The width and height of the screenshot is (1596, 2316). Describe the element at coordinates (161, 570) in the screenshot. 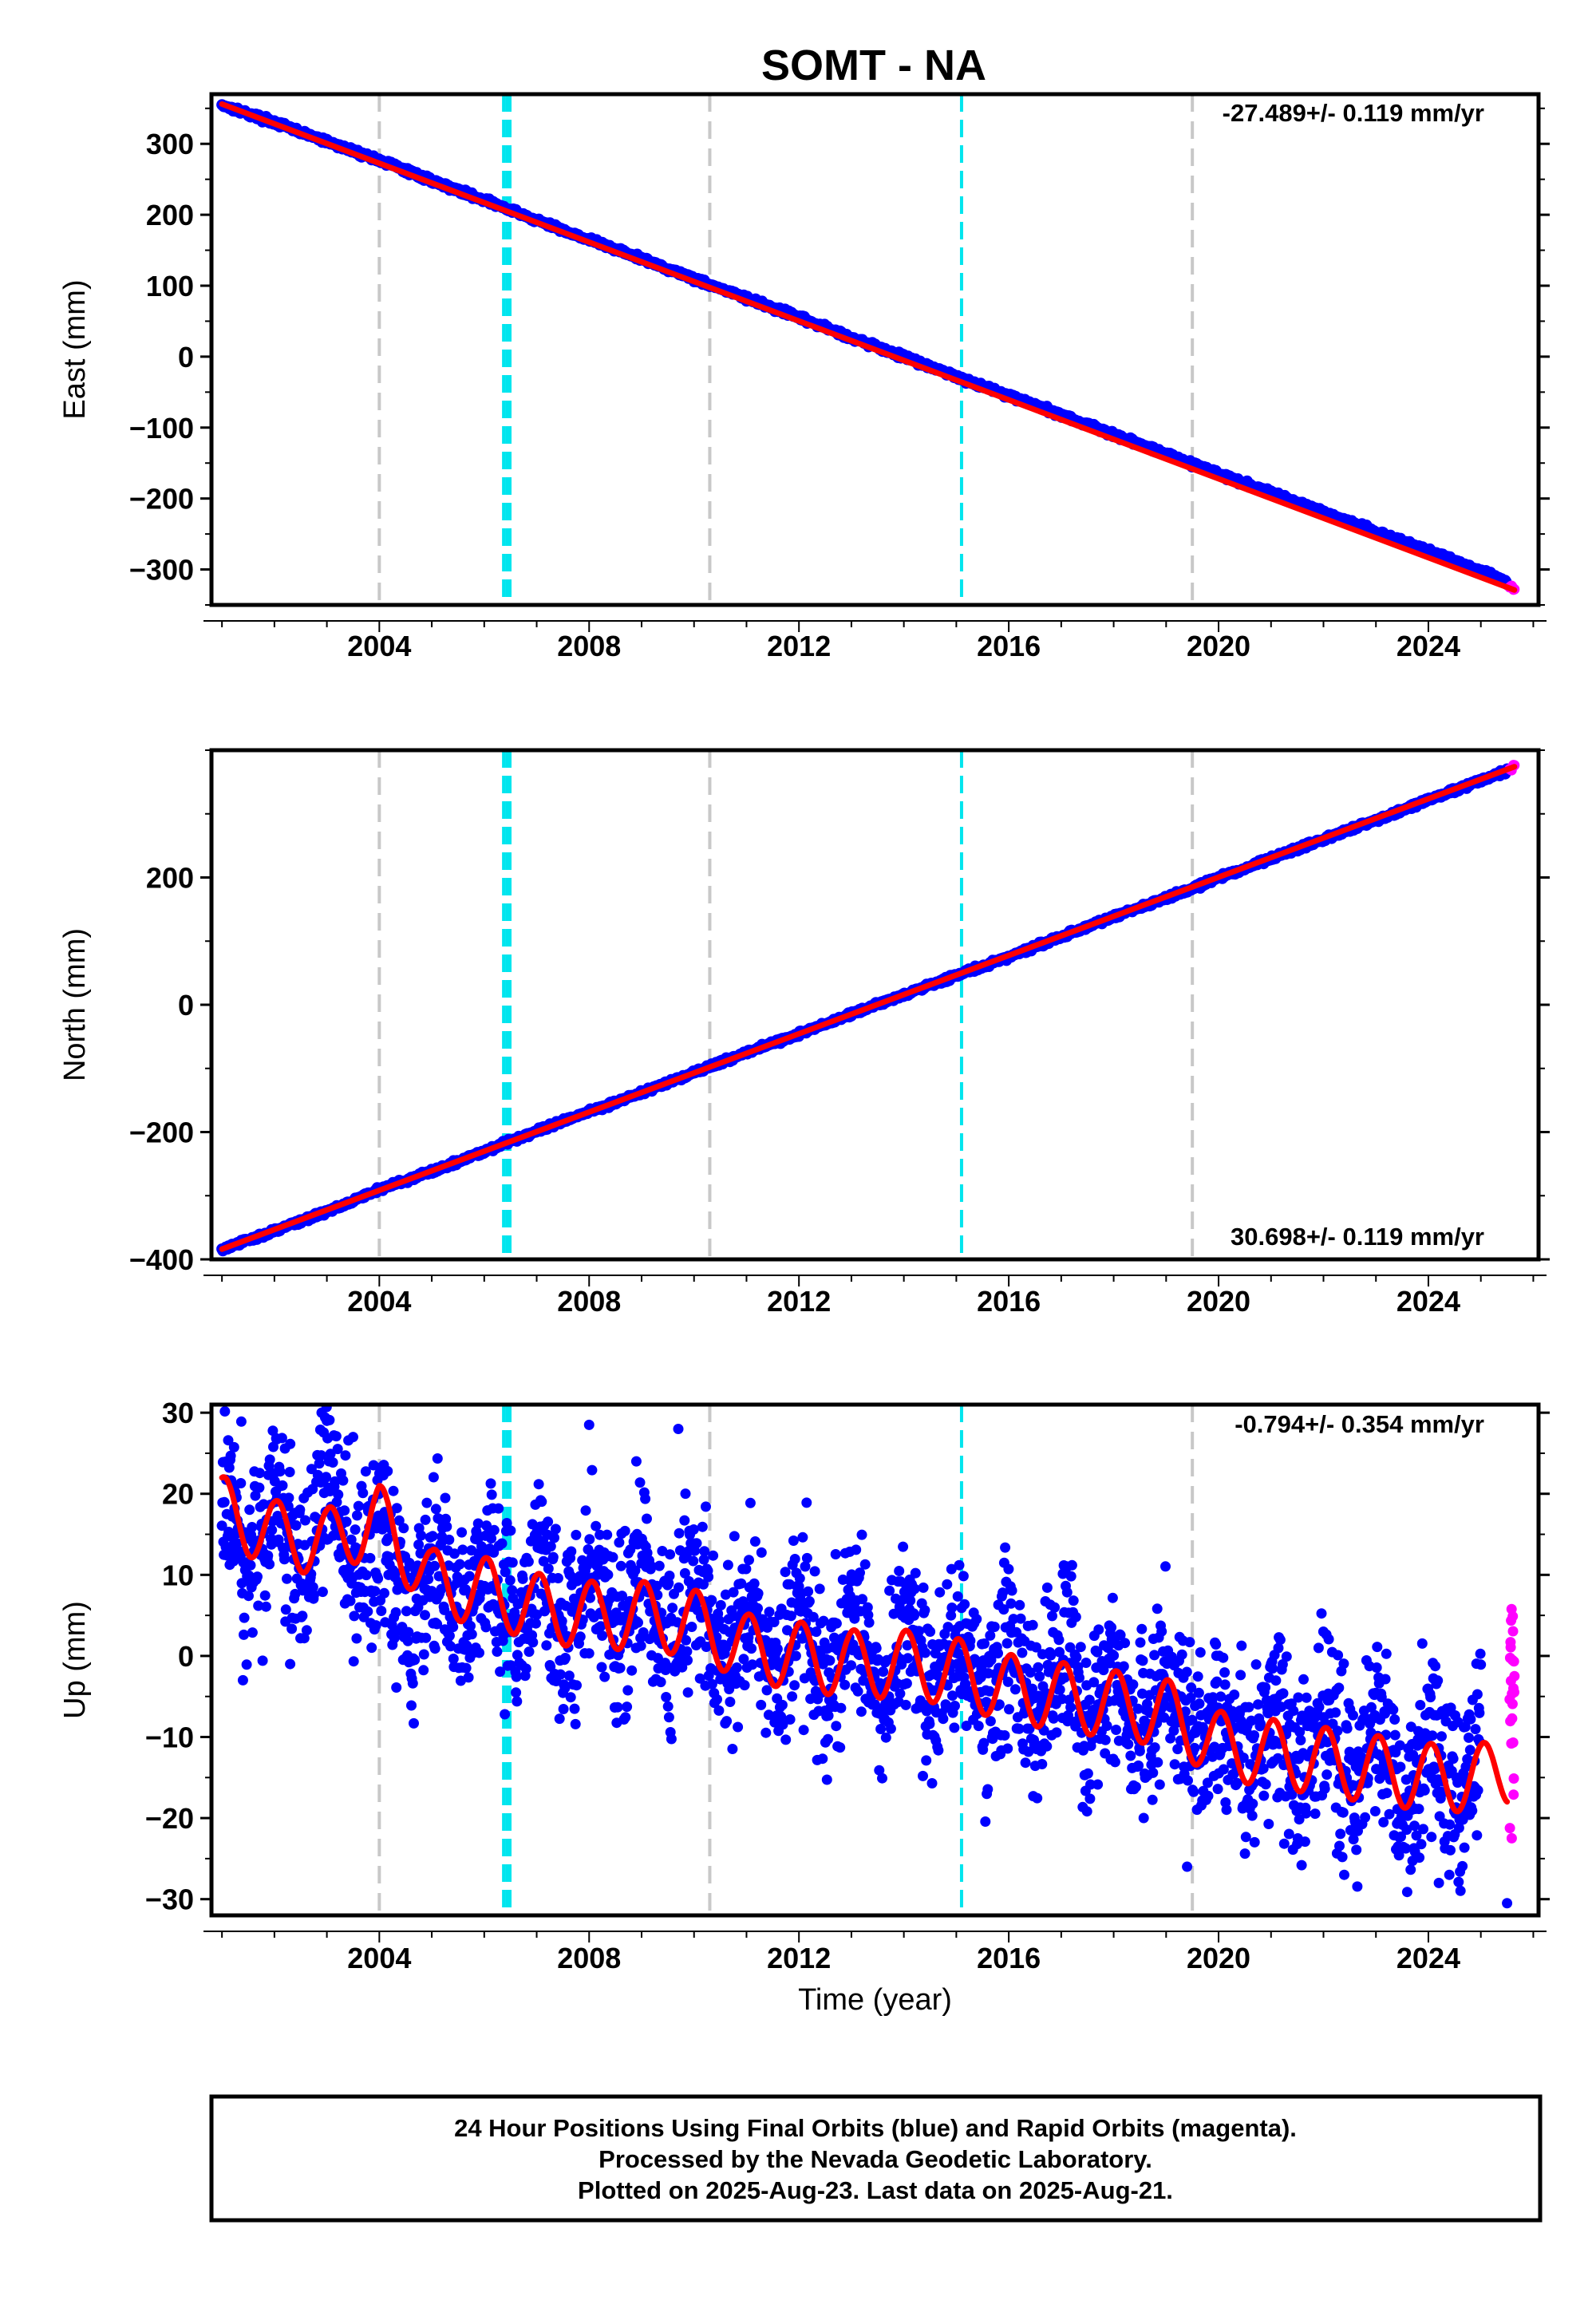

I see `y-tick-label: −300` at that location.